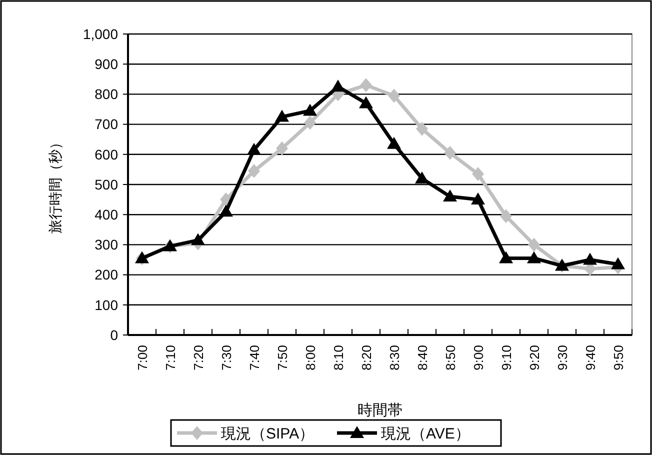 The height and width of the screenshot is (455, 652). What do you see at coordinates (380, 410) in the screenshot?
I see `x-axis-title: 時間帯` at bounding box center [380, 410].